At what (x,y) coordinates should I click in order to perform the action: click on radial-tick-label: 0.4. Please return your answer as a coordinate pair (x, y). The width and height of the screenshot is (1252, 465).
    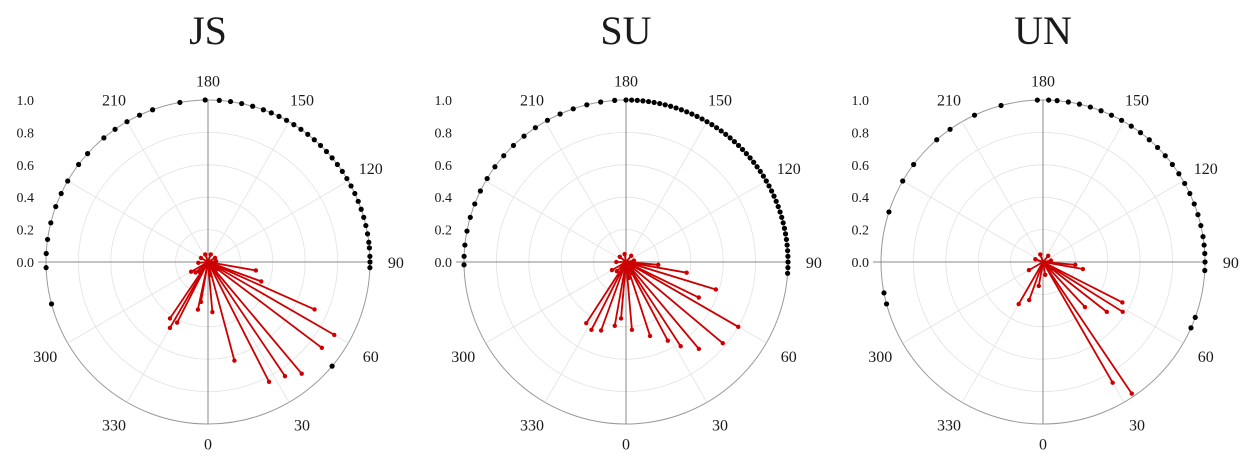
    Looking at the image, I should click on (861, 198).